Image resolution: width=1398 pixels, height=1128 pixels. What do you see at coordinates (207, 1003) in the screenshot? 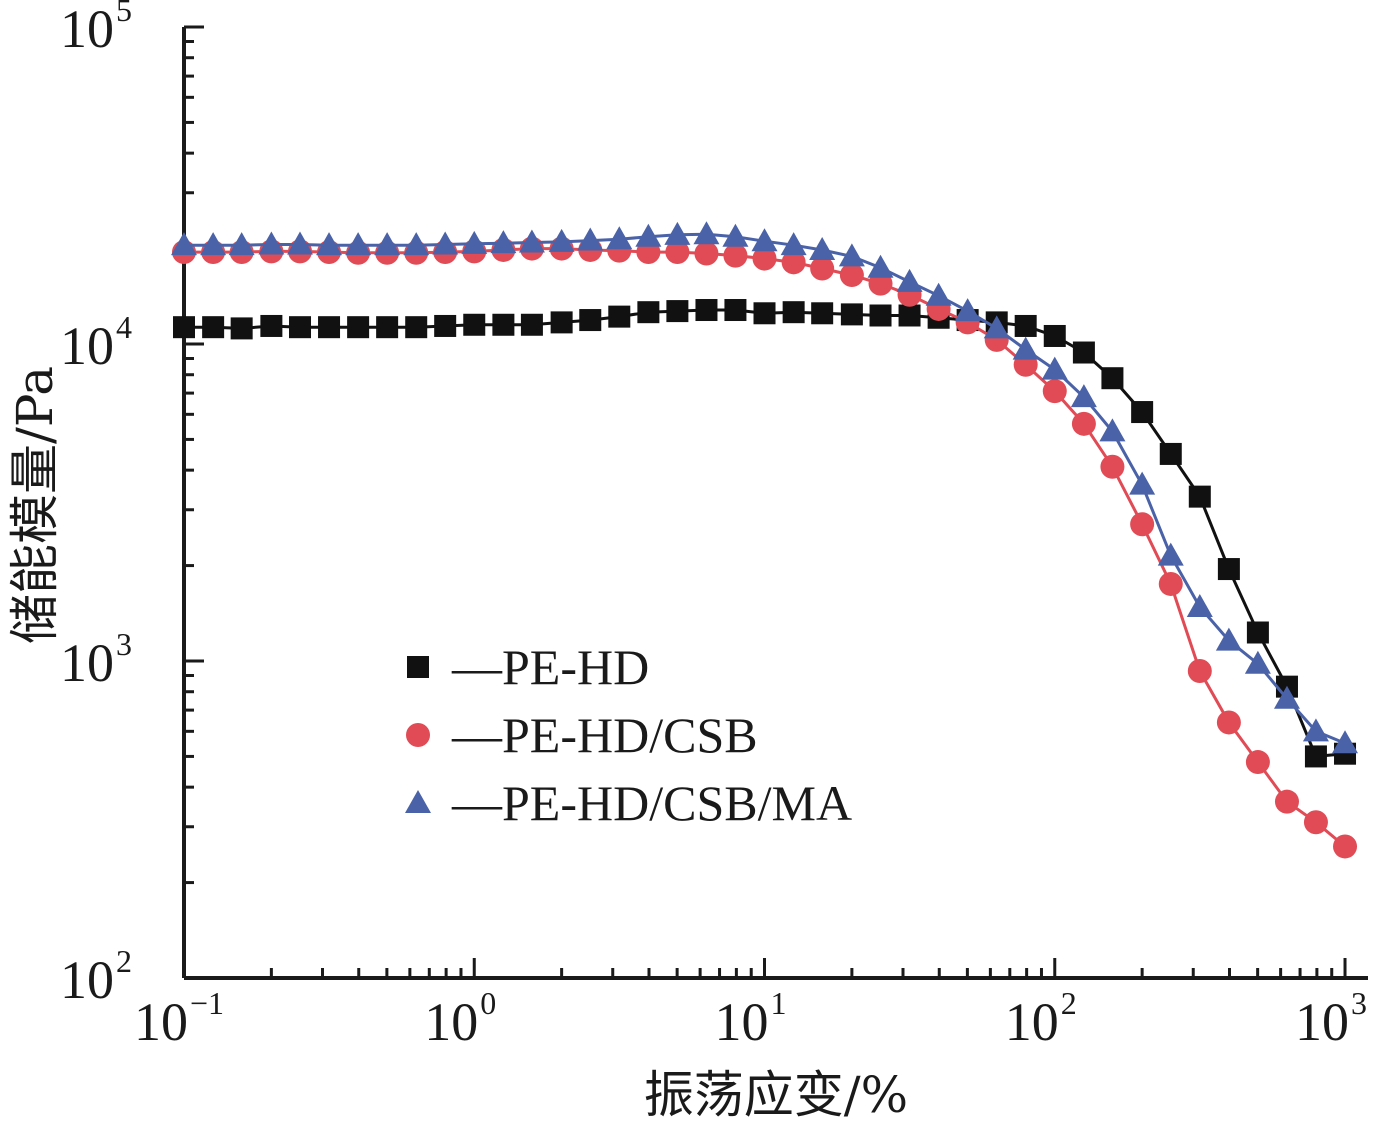
I see `x-tick-exponent: −1` at bounding box center [207, 1003].